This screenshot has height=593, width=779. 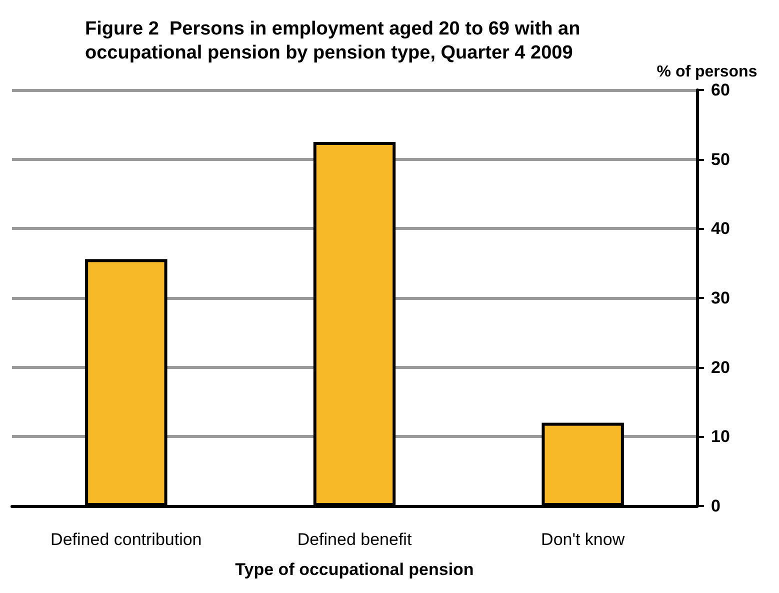 I want to click on y-tick-label: 10, so click(x=720, y=436).